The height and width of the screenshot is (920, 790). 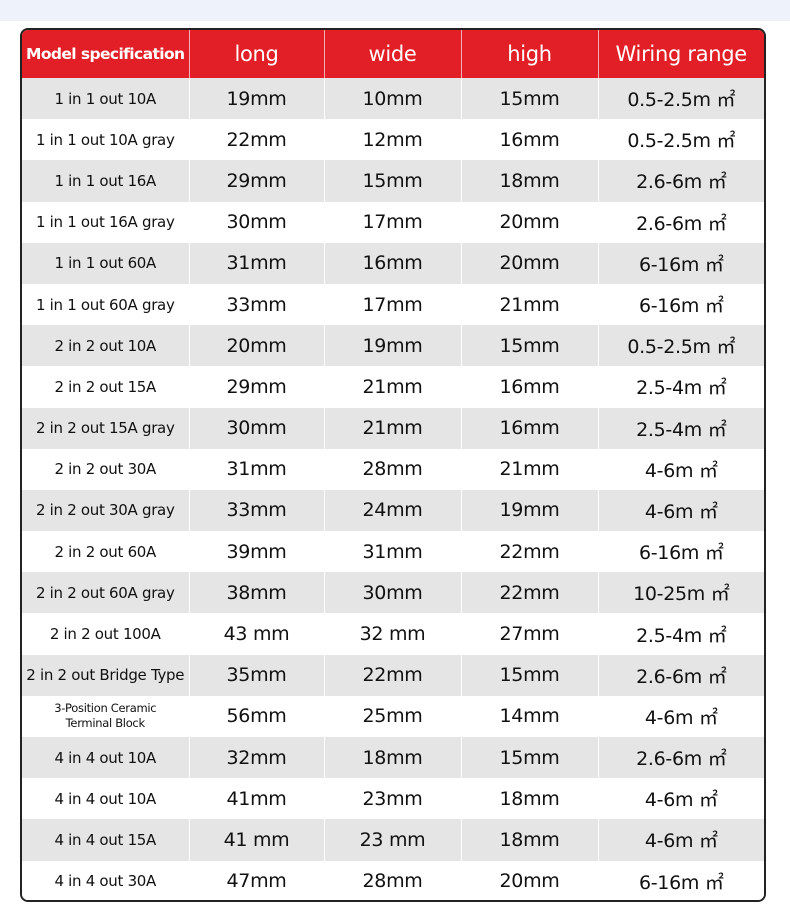 I want to click on table-row: 2 in 2 out 60A 39mm 31mm 22mm 6-16m ㎡, so click(x=393, y=552).